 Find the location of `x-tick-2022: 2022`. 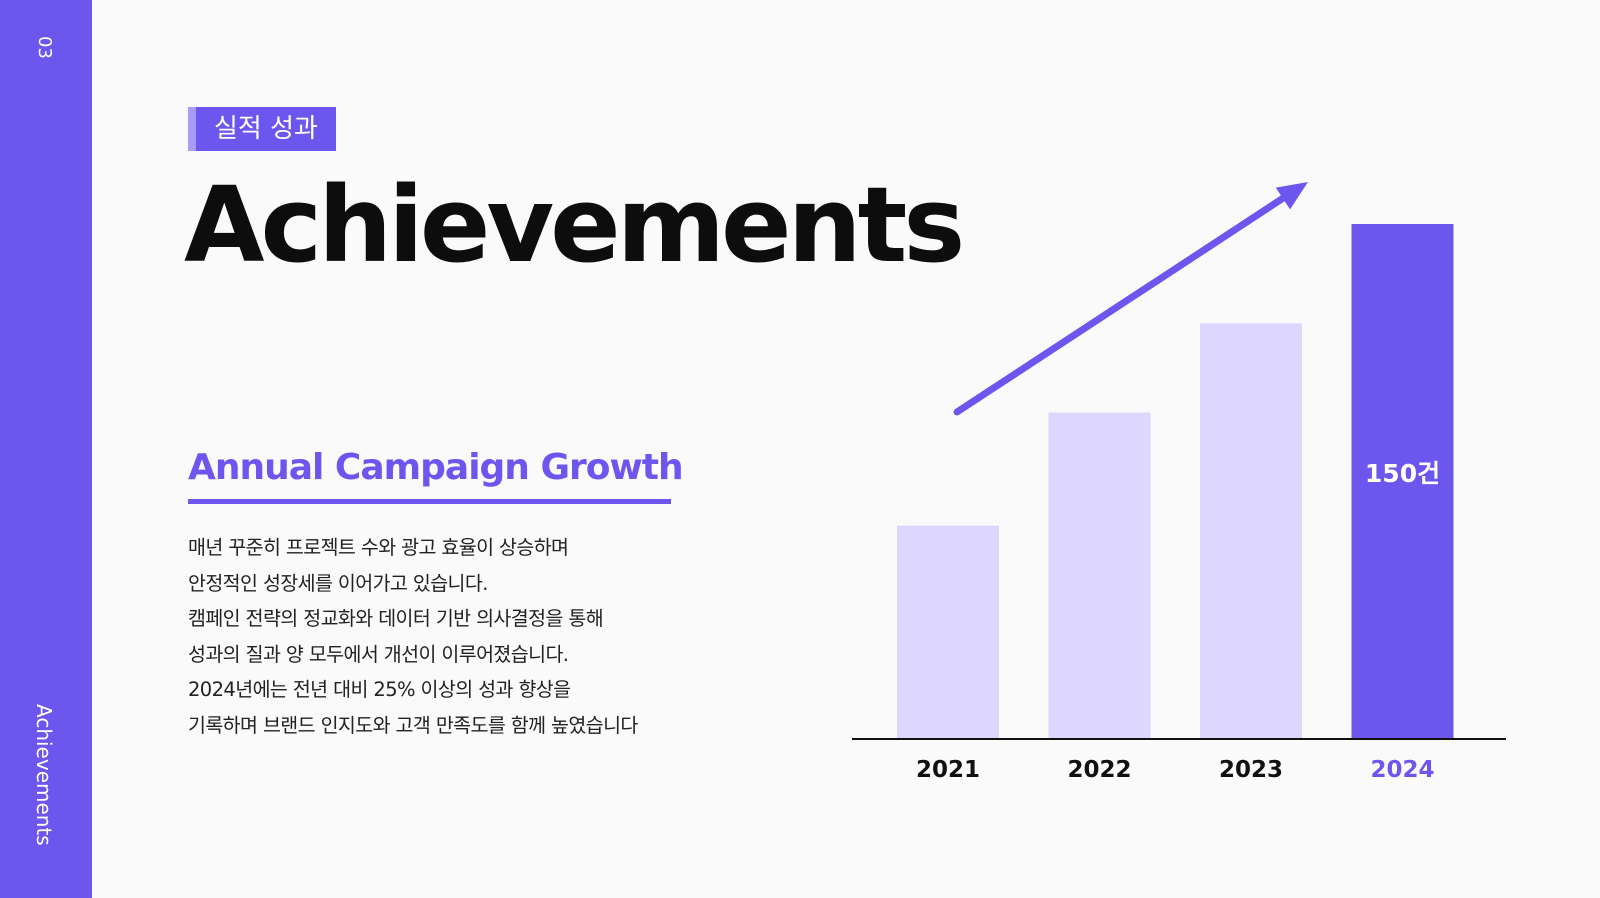

x-tick-2022: 2022 is located at coordinates (1099, 770).